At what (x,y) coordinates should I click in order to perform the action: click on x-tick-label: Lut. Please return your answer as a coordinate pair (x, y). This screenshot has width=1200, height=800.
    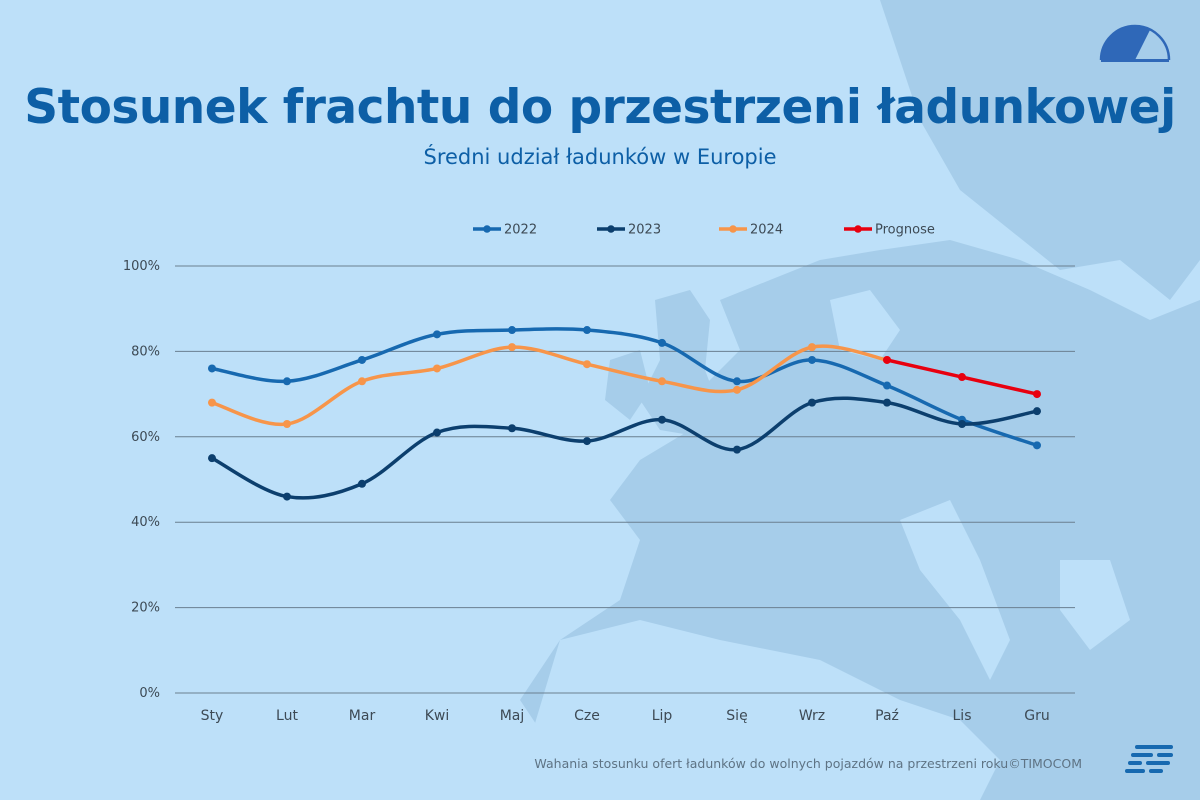
    Looking at the image, I should click on (287, 716).